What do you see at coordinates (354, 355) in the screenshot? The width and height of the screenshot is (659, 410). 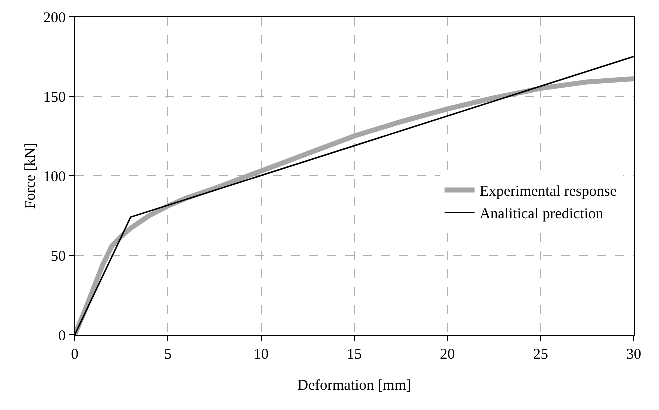 I see `x-tick-label: 15` at bounding box center [354, 355].